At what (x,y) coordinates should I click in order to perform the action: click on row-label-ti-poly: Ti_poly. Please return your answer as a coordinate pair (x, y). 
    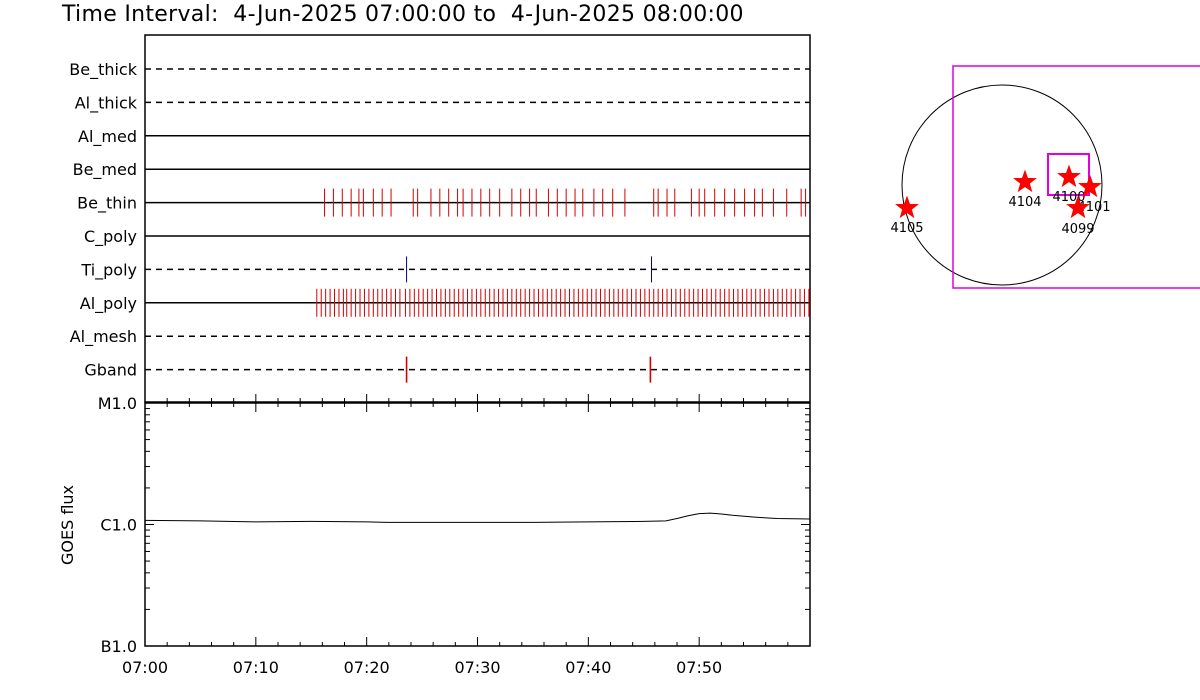
    Looking at the image, I should click on (108, 270).